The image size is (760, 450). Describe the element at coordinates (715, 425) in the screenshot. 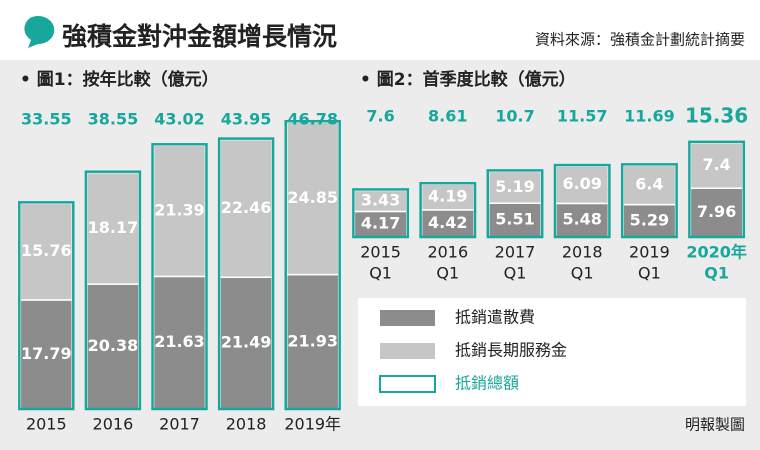

I see `credit: 明報製圖` at that location.